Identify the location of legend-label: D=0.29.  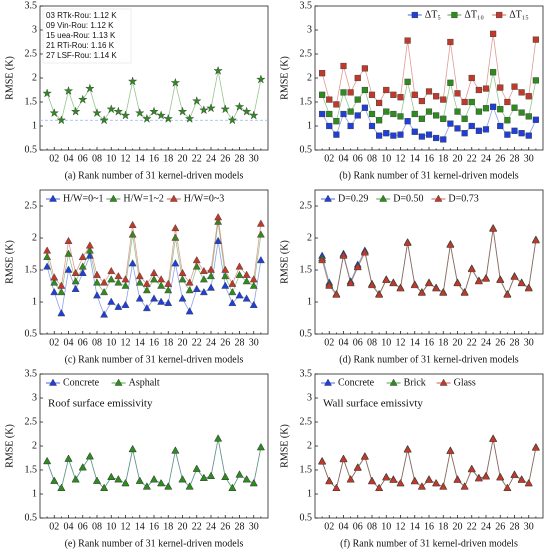
(353, 198).